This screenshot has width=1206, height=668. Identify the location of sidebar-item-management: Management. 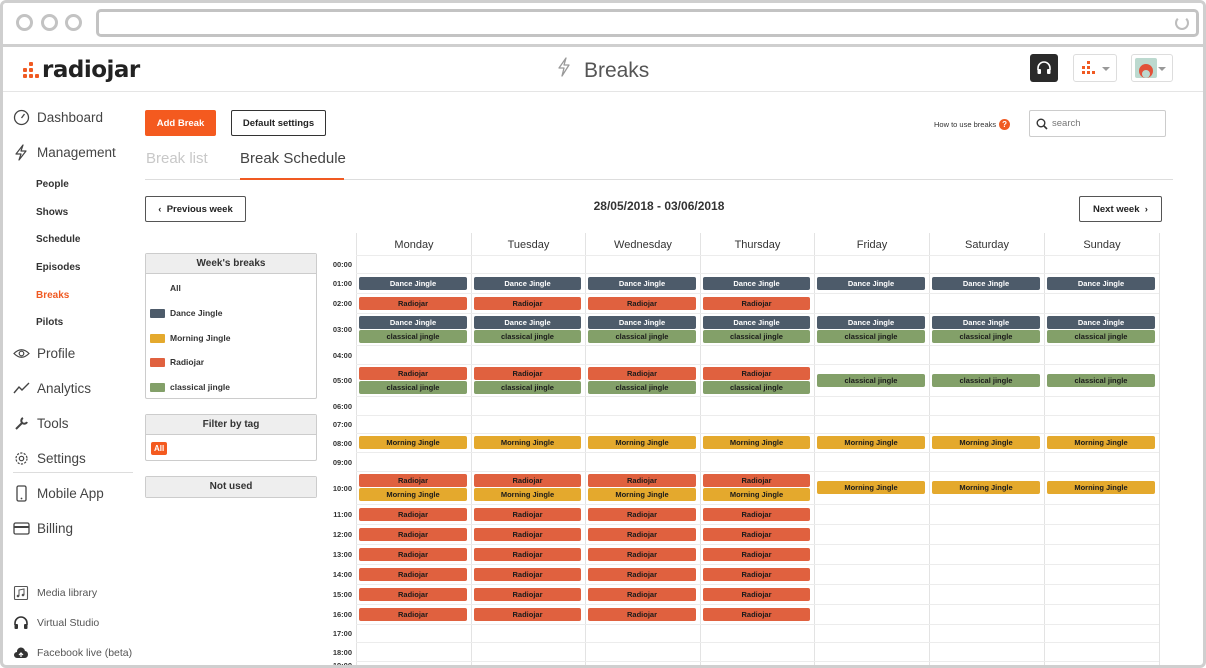
(64, 152).